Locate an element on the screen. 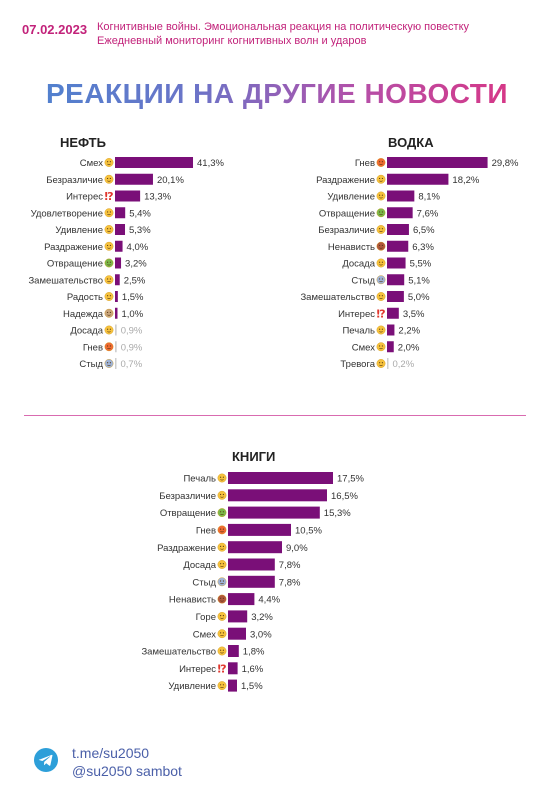  ashamed-emoji is located at coordinates (381, 280).